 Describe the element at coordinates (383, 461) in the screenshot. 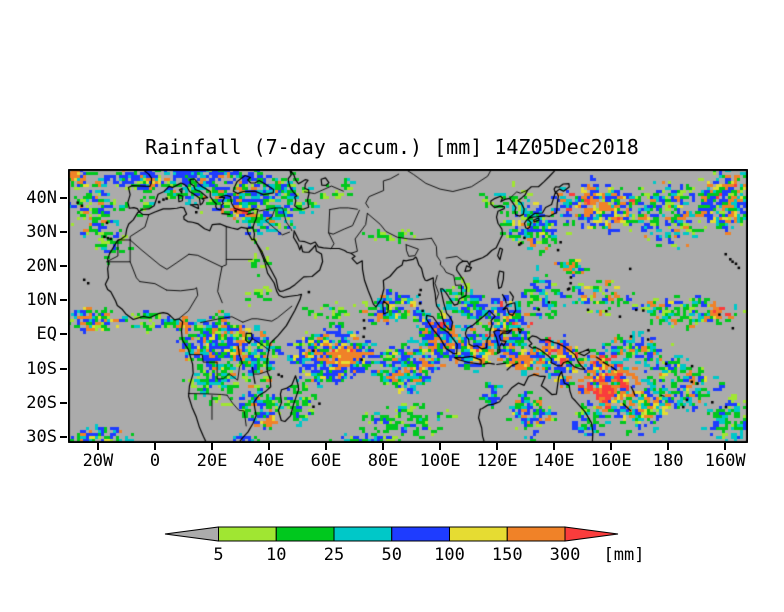

I see `x-axis-tick-label: 80E` at that location.